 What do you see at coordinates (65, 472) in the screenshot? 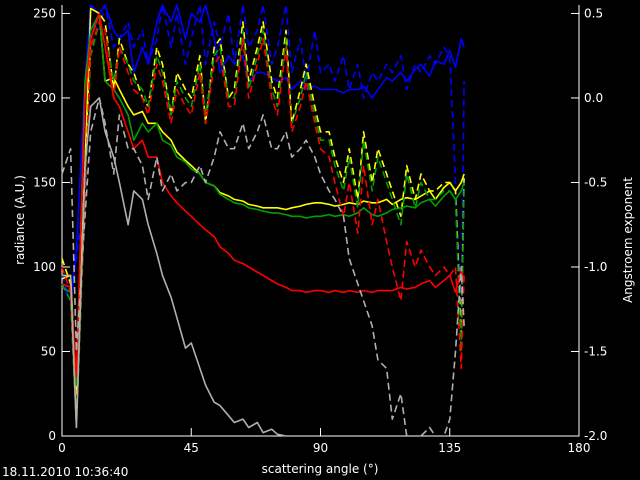
I see `timestamp: 18.11.2010 10:36:40` at bounding box center [65, 472].